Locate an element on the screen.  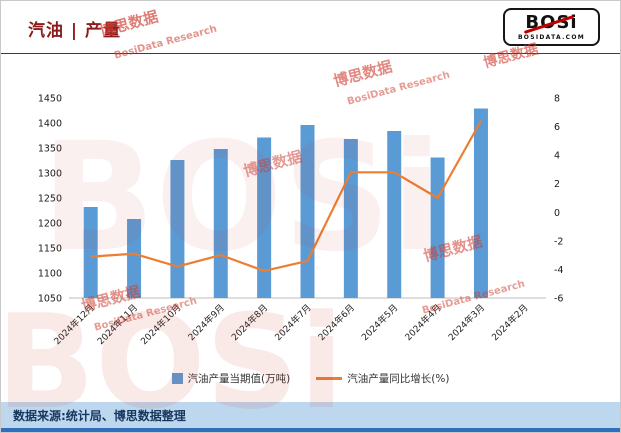
page-title: 汽油 | 产量 is located at coordinates (75, 31).